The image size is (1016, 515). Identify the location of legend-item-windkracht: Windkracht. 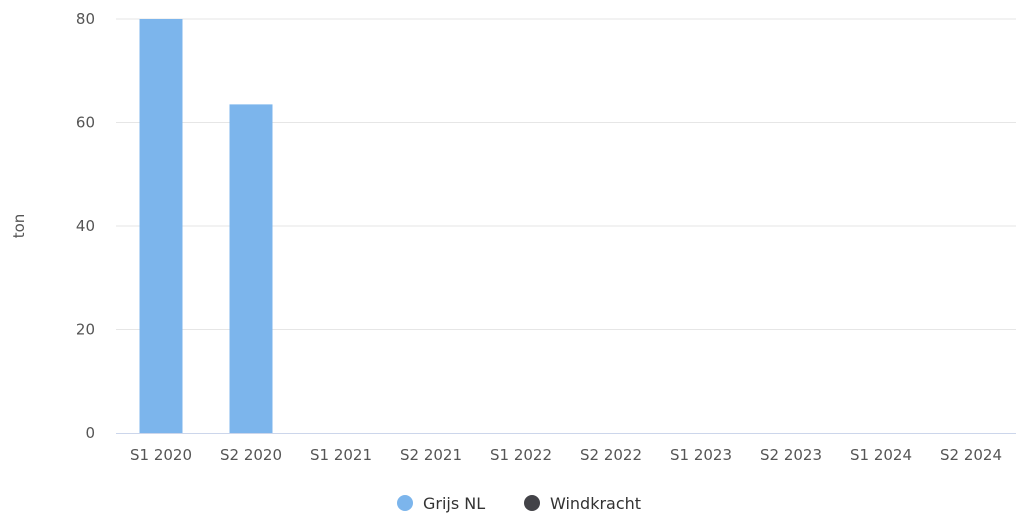
(582, 503).